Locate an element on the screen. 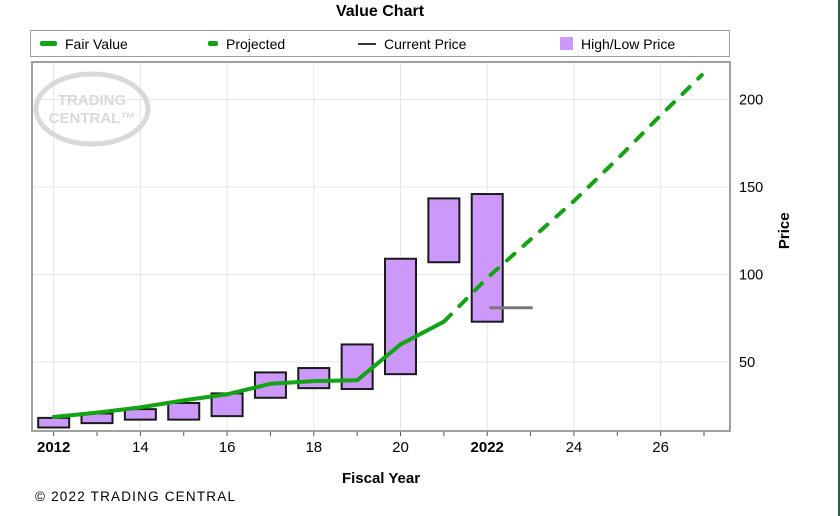  high-low-price-swatch-icon is located at coordinates (566, 43).